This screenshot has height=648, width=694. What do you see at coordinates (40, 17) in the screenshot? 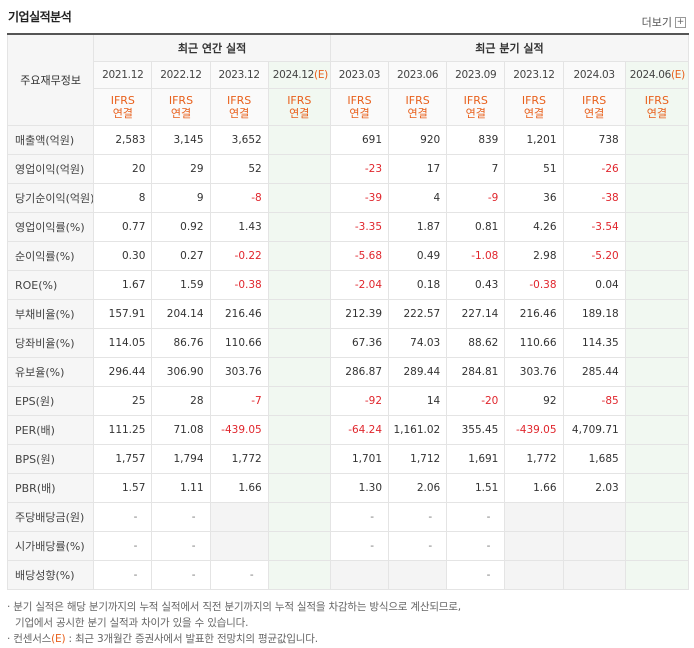
I see `section-title: 기업실적분석` at bounding box center [40, 17].